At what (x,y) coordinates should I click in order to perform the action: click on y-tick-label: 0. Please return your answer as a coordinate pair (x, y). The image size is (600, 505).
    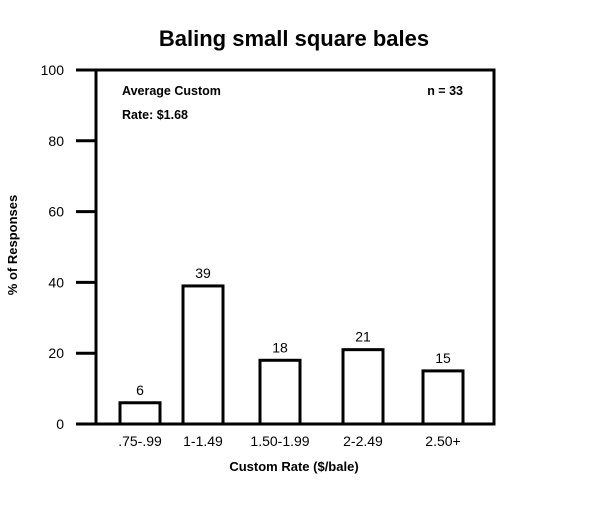
    Looking at the image, I should click on (60, 424).